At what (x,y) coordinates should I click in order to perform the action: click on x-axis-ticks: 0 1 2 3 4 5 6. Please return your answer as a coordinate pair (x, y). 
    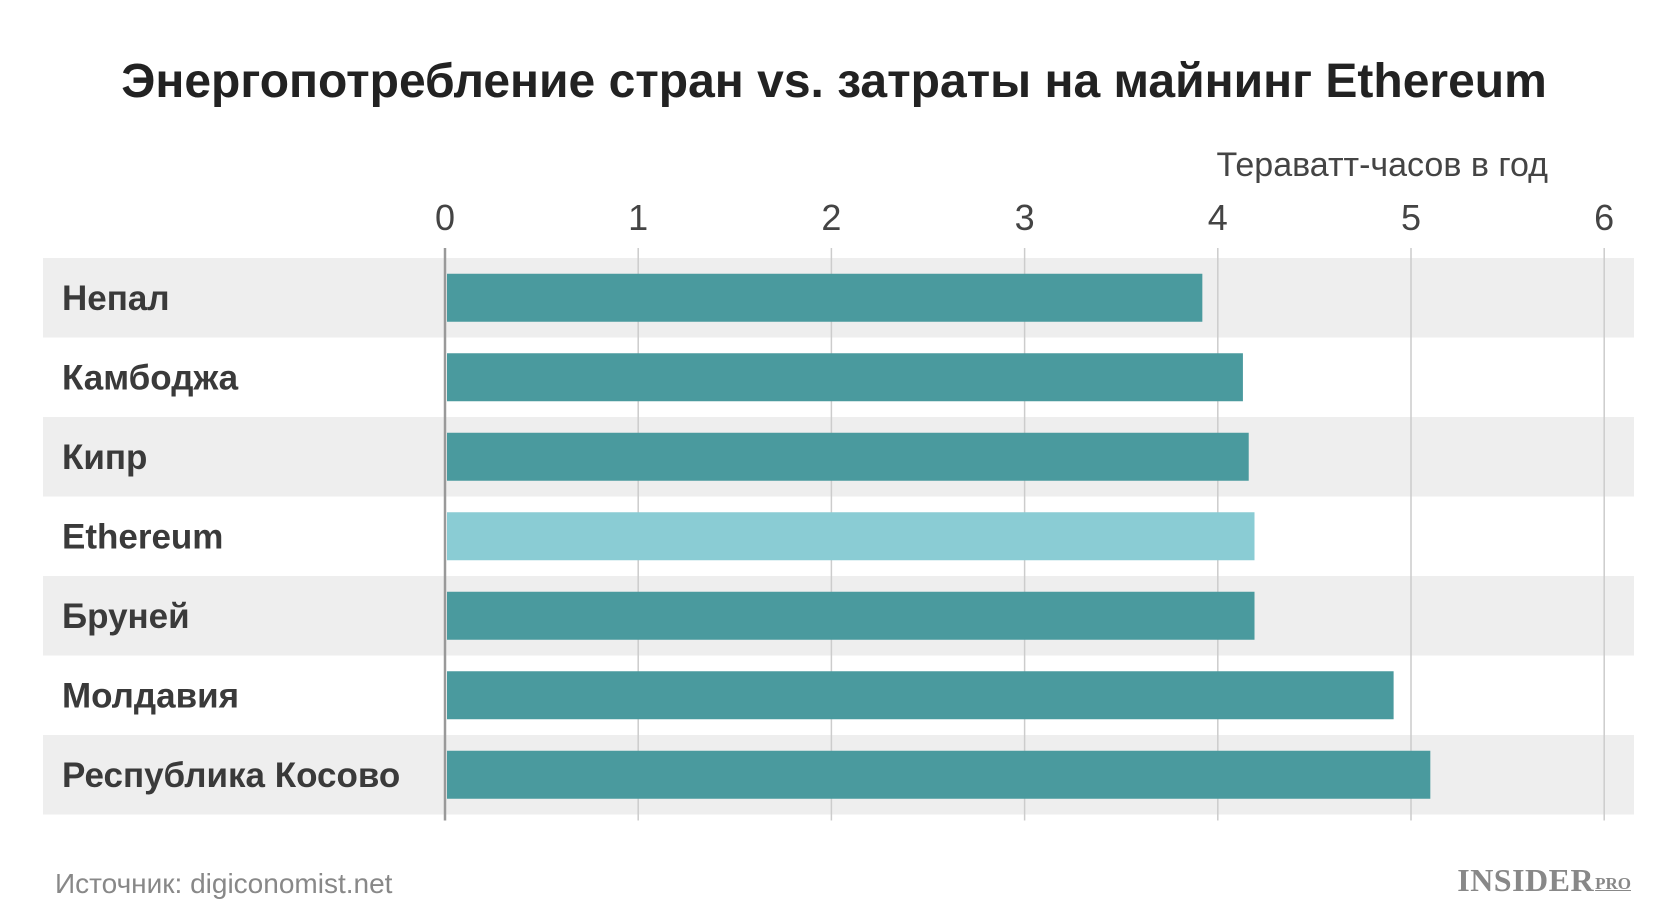
    Looking at the image, I should click on (1024, 217).